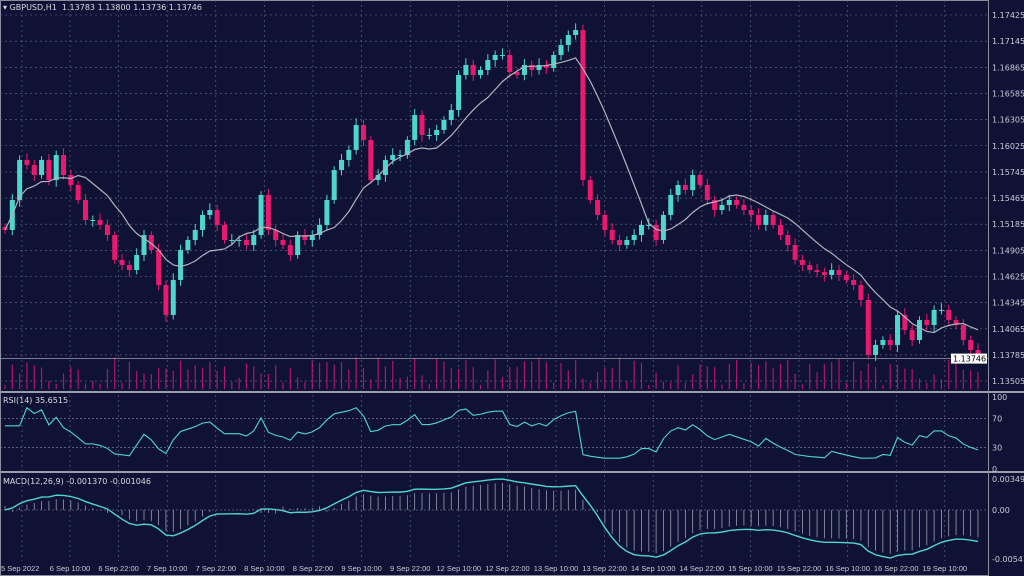 The width and height of the screenshot is (1024, 576). I want to click on symbol: GBPUSD,H1, so click(33, 7).